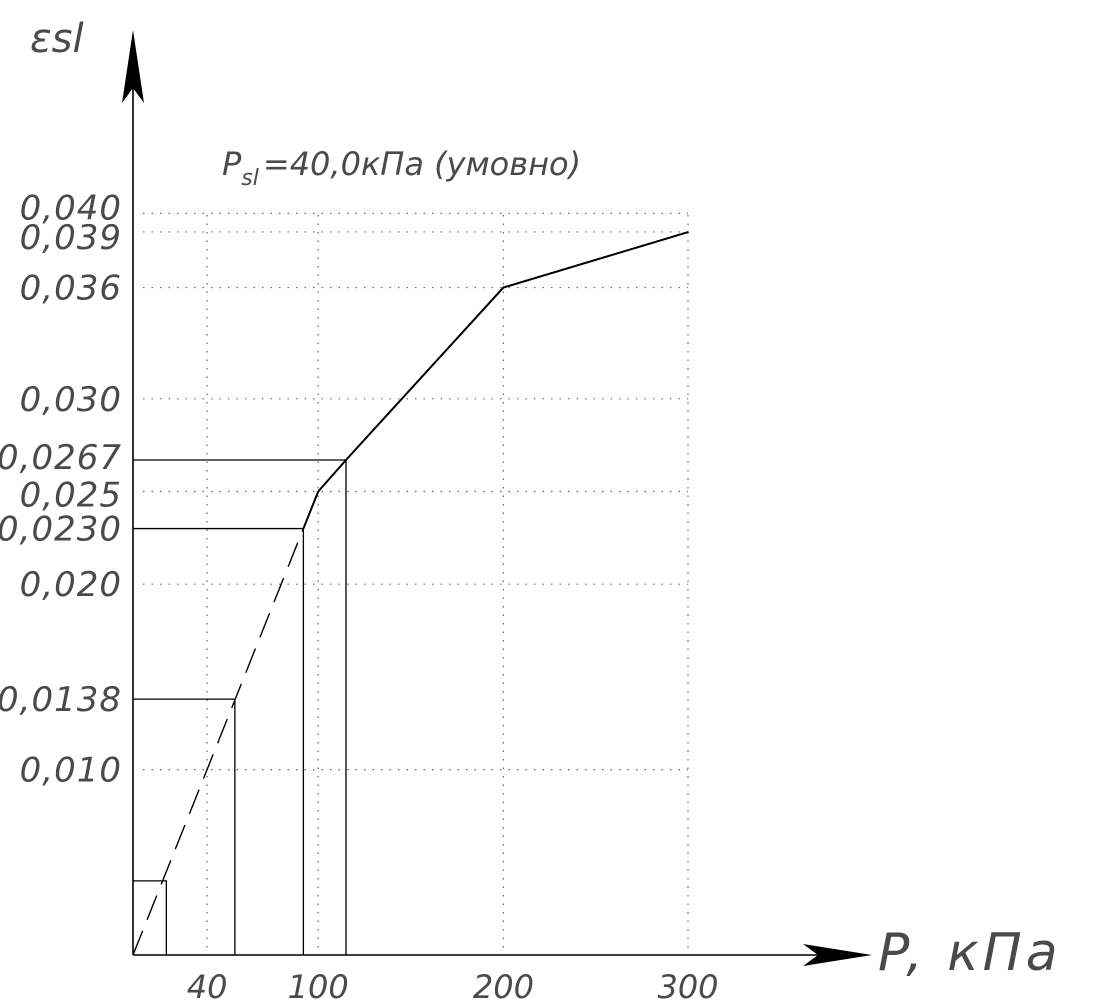 This screenshot has height=1003, width=1097. Describe the element at coordinates (71, 585) in the screenshot. I see `y-tick-label: 0,020` at that location.